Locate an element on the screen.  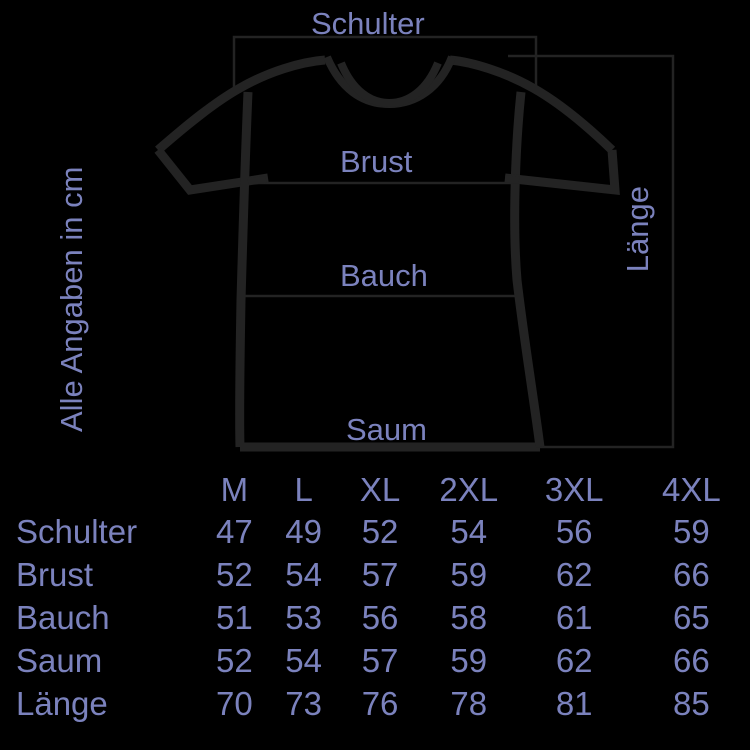
table-row-label: Bauch is located at coordinates (63, 617).